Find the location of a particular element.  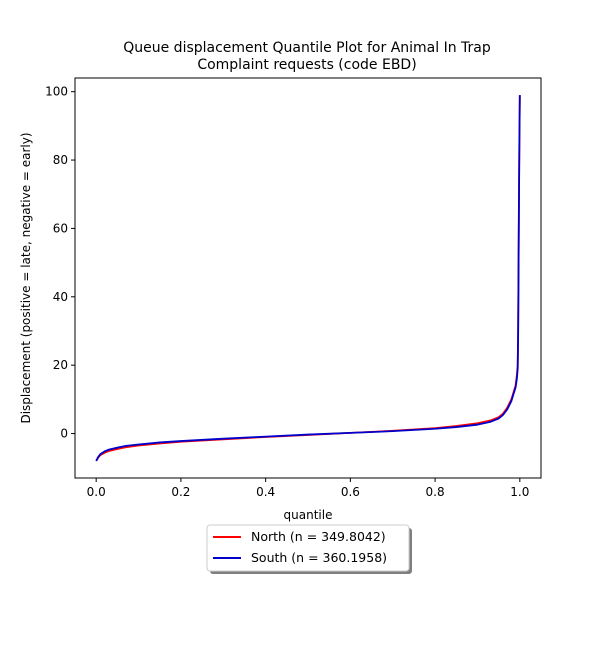

y-tick-label: 80 is located at coordinates (60, 160).